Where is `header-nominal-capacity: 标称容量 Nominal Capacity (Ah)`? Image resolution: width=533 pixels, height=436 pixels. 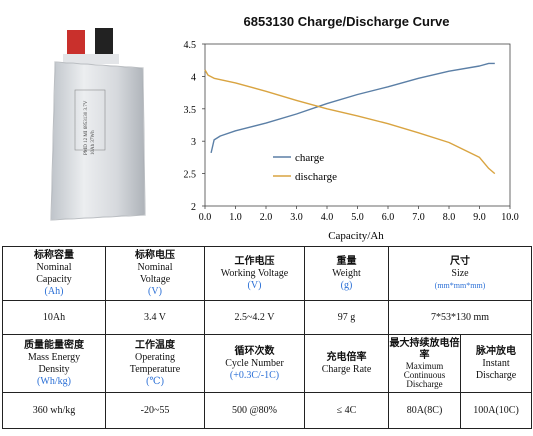
header-nominal-capacity: 标称容量 Nominal Capacity (Ah) is located at coordinates (54, 273).